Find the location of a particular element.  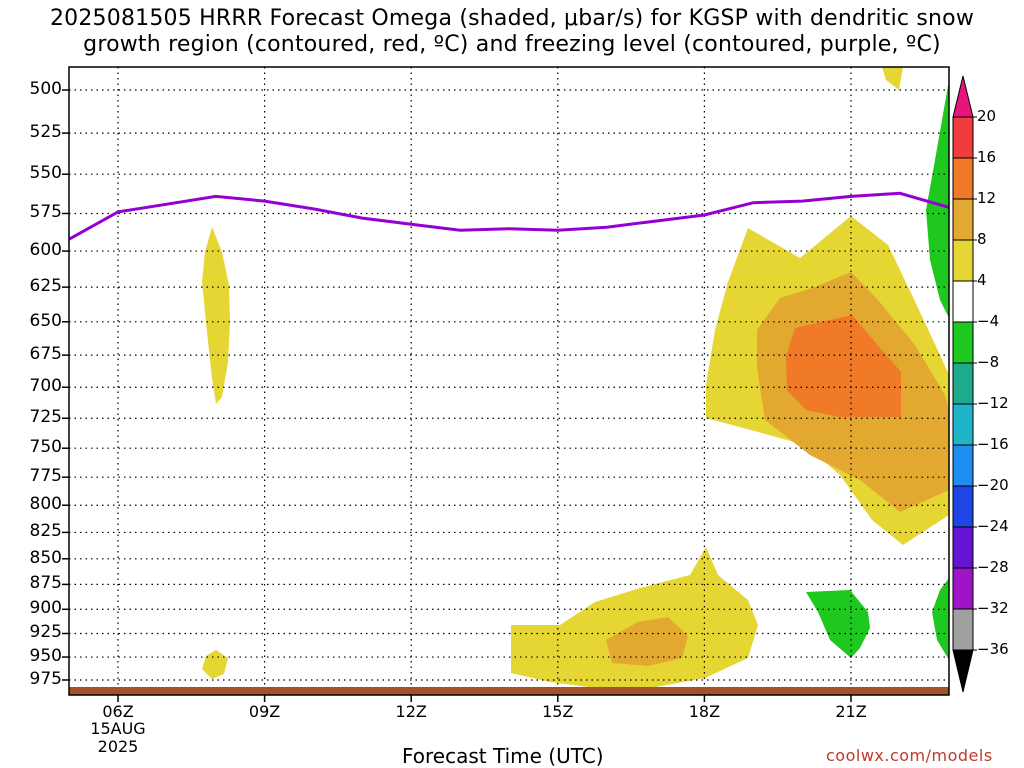

x-tick-label: 15Z is located at coordinates (558, 711).